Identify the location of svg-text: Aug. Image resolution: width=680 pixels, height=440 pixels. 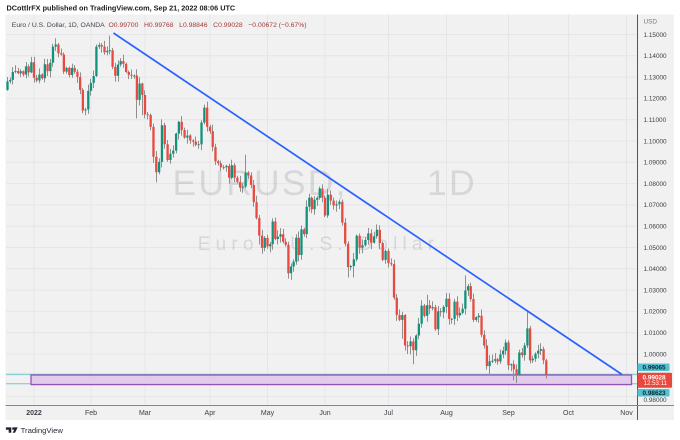
(446, 413).